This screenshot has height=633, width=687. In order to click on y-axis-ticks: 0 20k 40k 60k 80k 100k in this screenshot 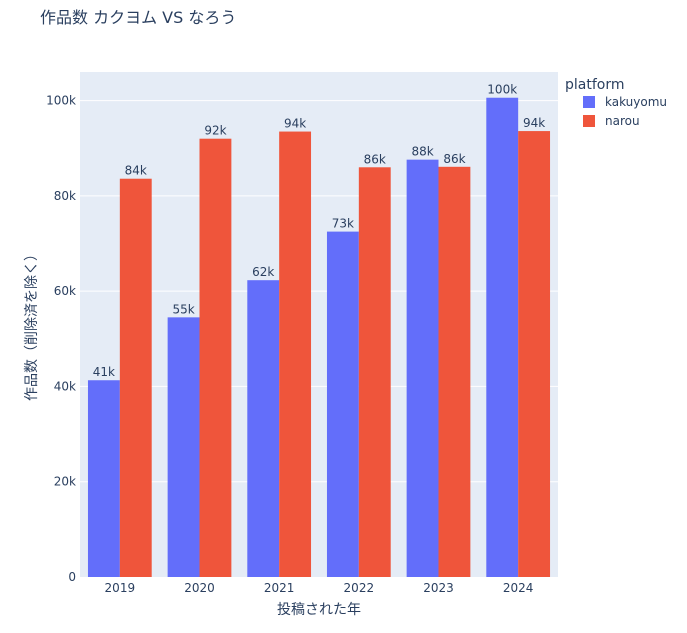, I will do `click(61, 339)`.